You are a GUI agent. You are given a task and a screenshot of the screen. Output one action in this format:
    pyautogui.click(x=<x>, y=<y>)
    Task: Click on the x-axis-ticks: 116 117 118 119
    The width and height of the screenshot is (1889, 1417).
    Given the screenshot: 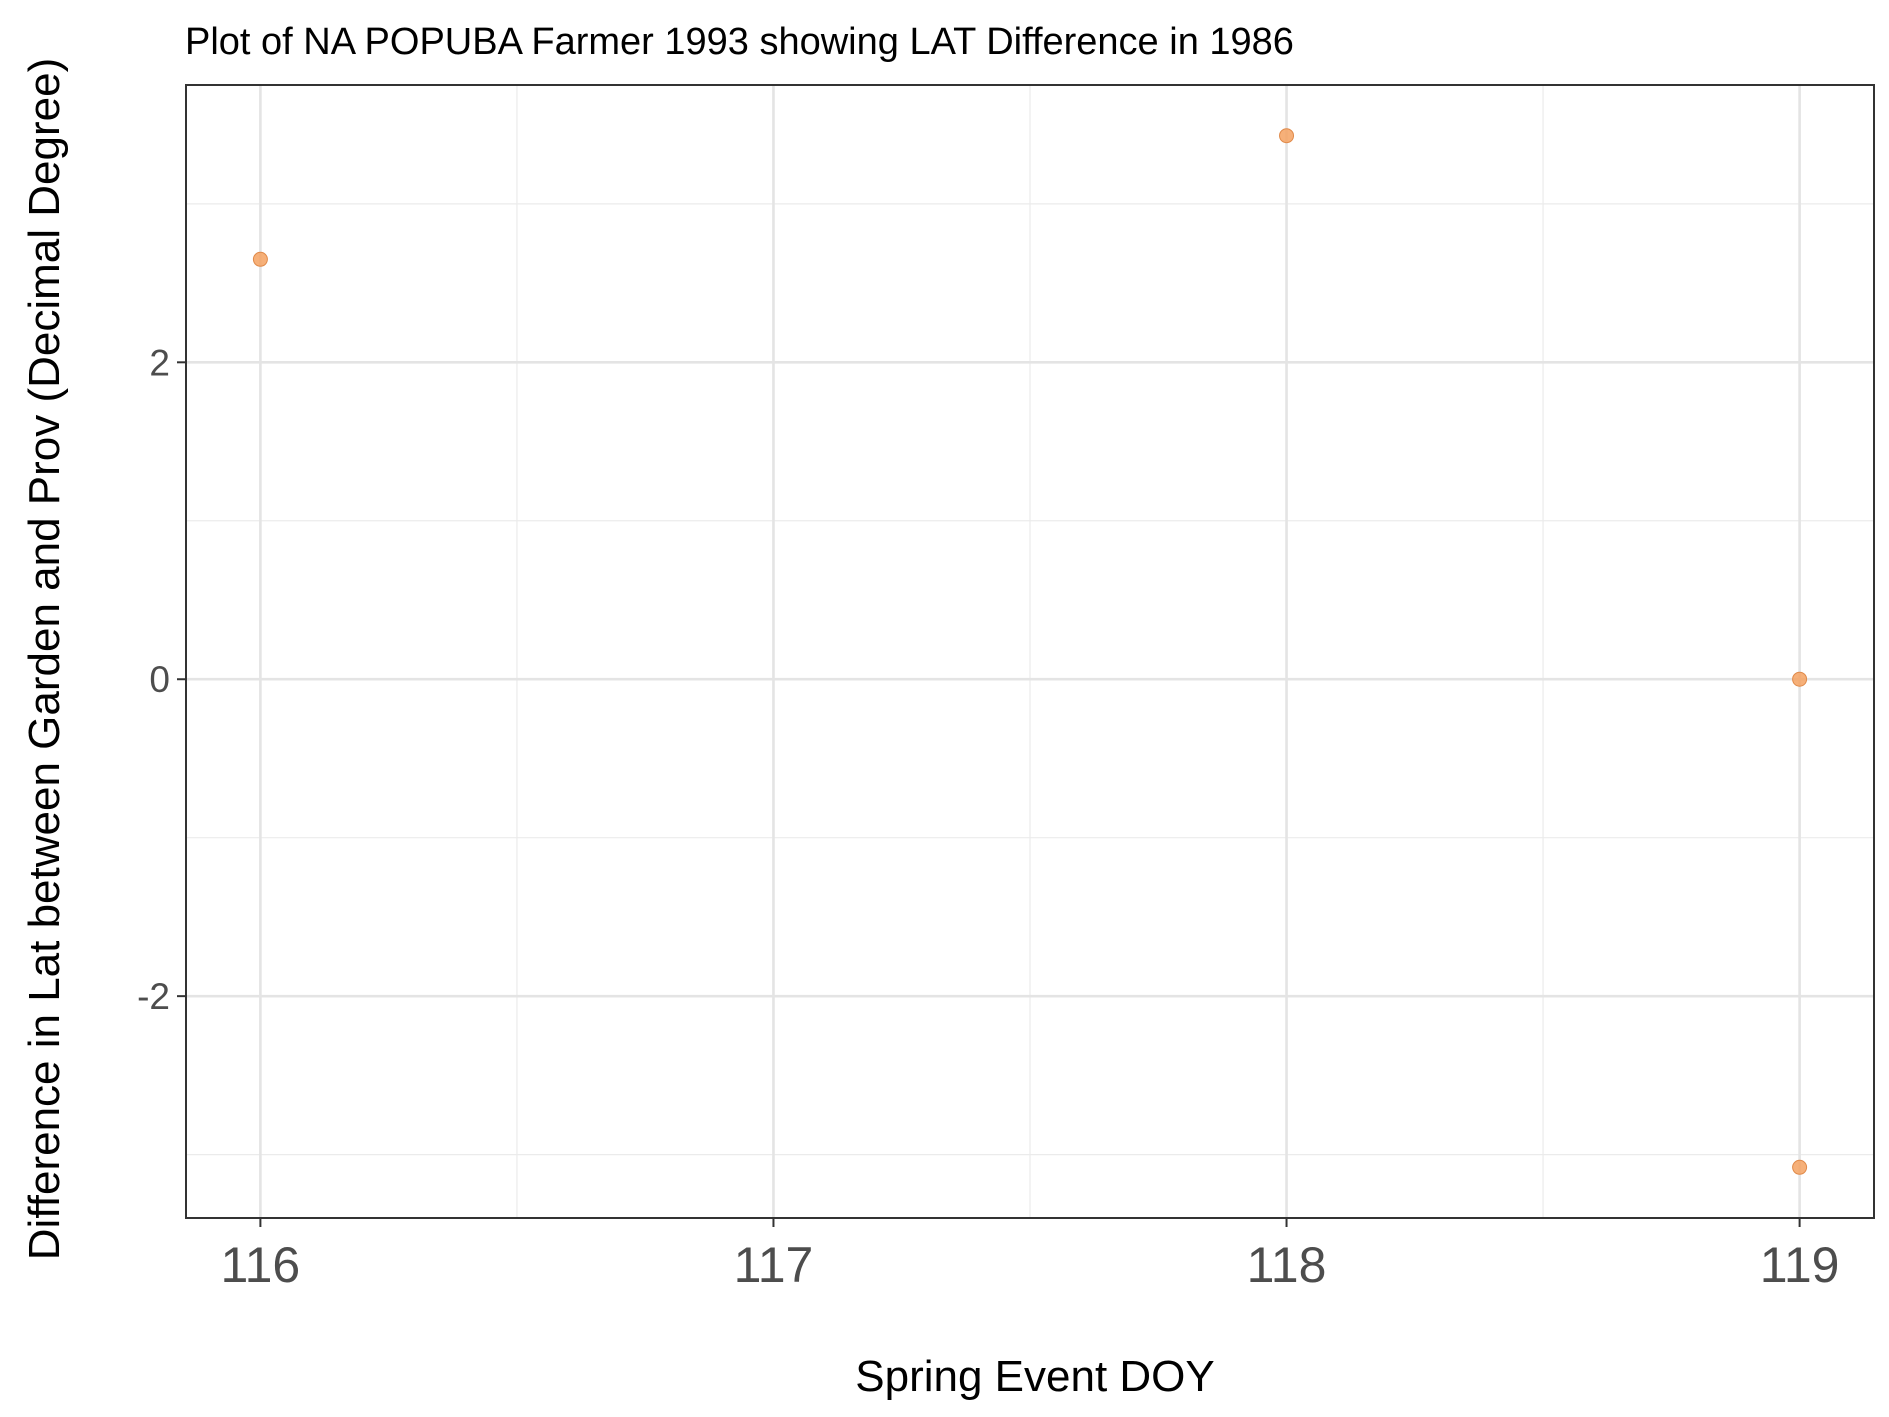 What is the action you would take?
    pyautogui.click(x=1030, y=1255)
    